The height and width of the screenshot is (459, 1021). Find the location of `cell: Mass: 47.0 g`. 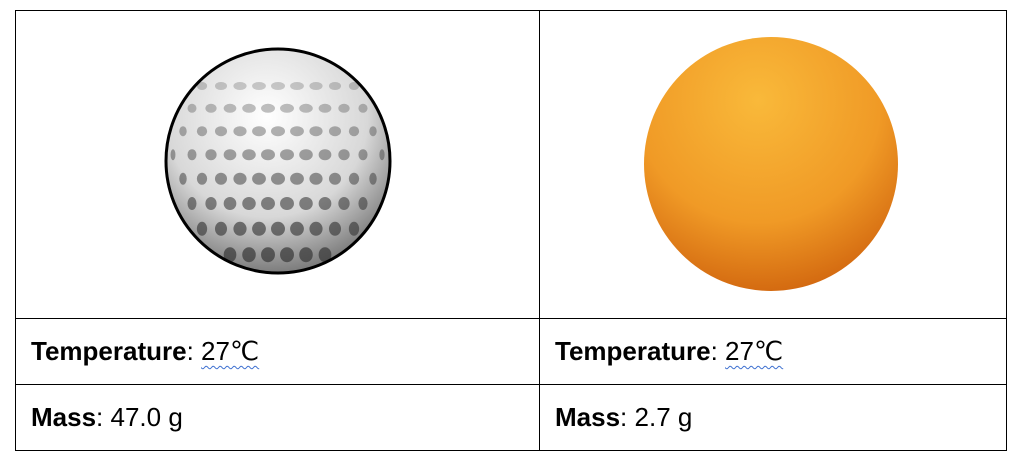

cell: Mass: 47.0 g is located at coordinates (277, 417).